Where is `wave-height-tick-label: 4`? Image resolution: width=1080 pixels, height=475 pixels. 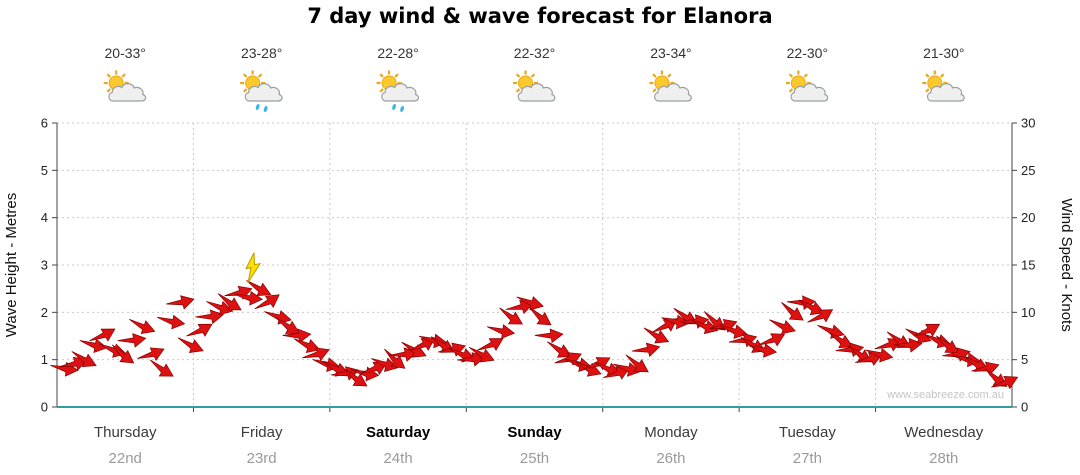 wave-height-tick-label: 4 is located at coordinates (44, 217).